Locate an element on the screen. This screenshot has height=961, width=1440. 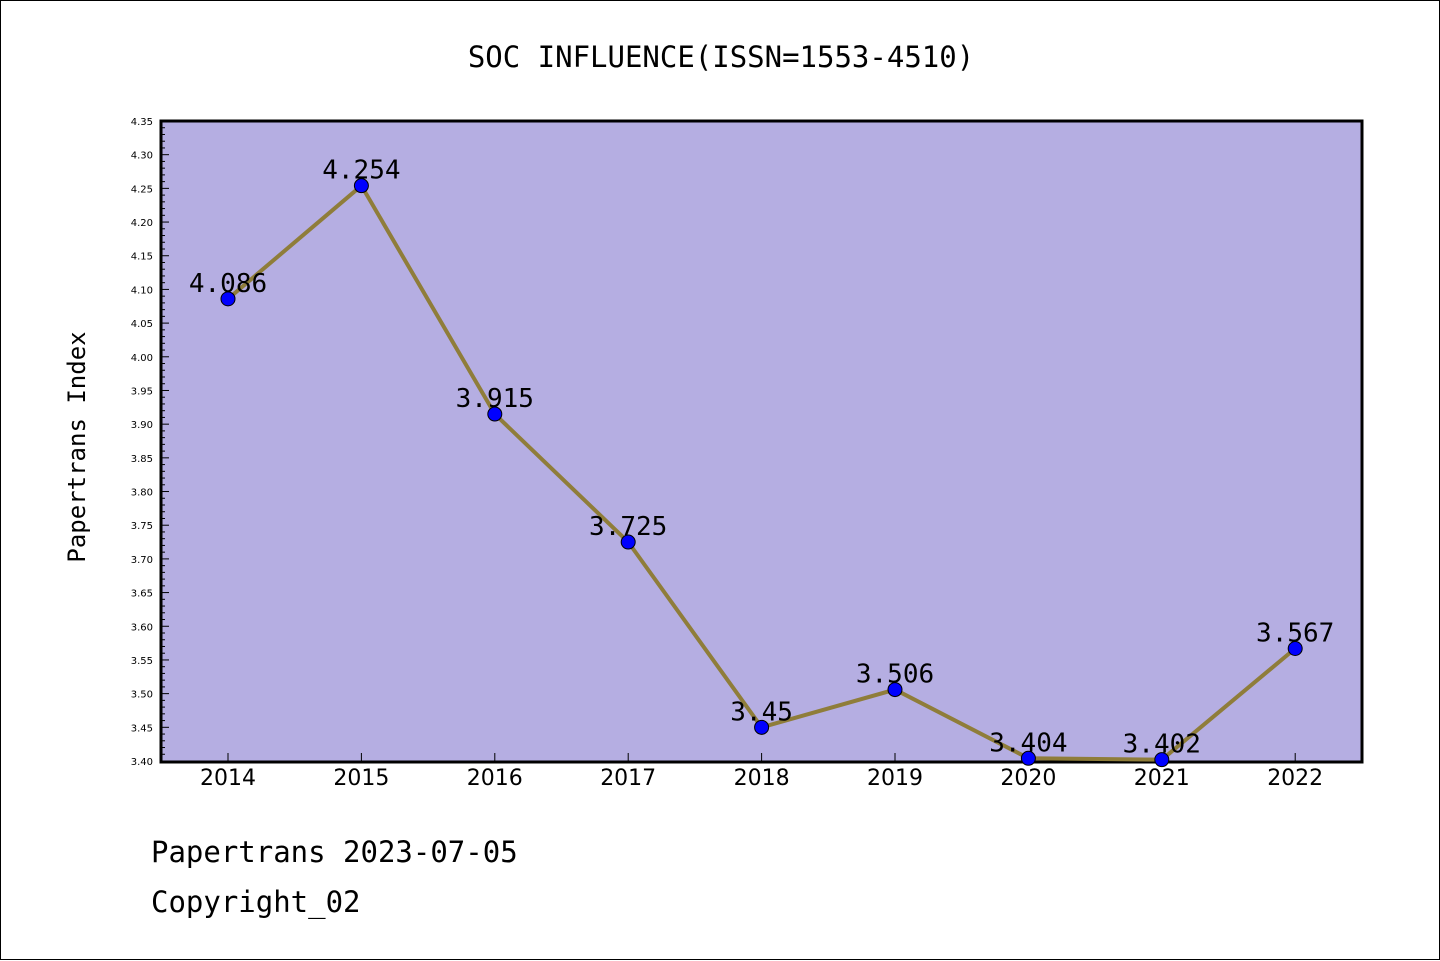
x-tick-label: 2015 is located at coordinates (361, 778).